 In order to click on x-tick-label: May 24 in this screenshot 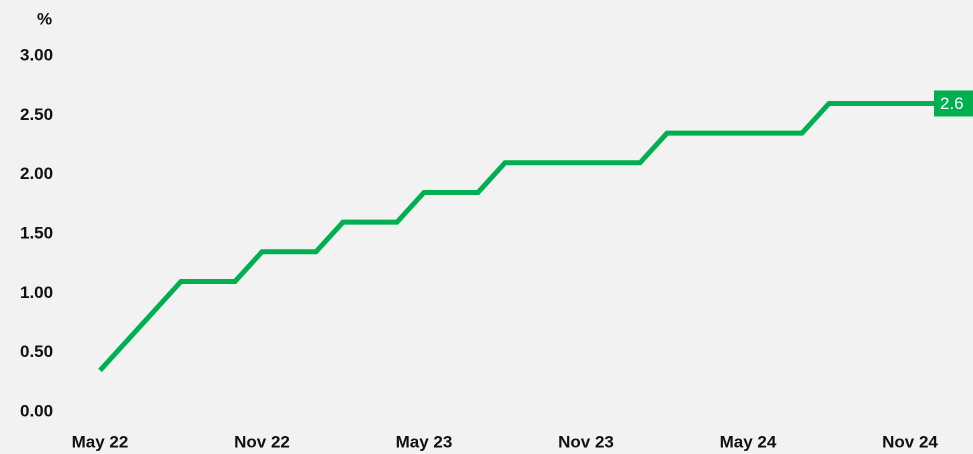, I will do `click(748, 441)`.